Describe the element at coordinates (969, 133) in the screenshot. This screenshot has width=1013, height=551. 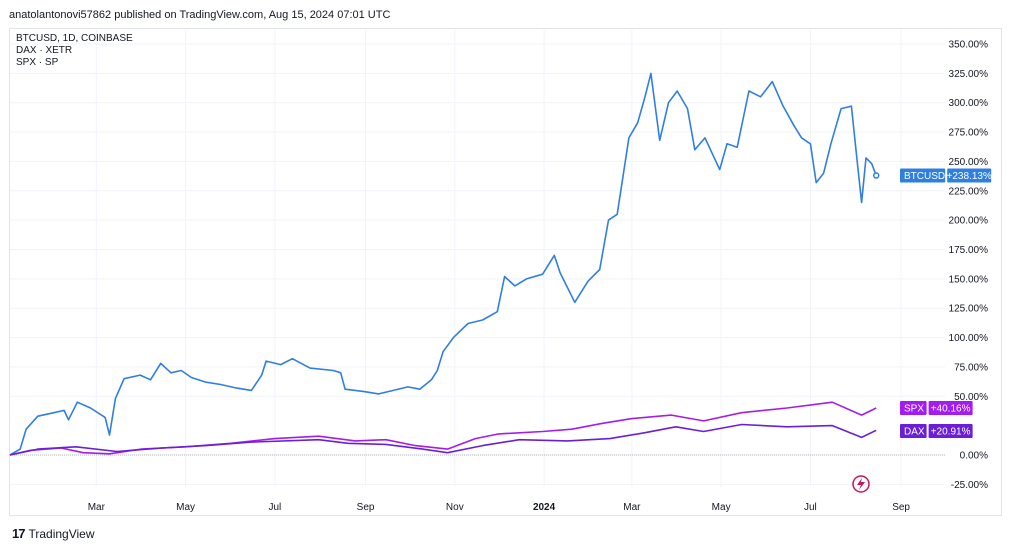
I see `y-tick-label: 275.00%` at that location.